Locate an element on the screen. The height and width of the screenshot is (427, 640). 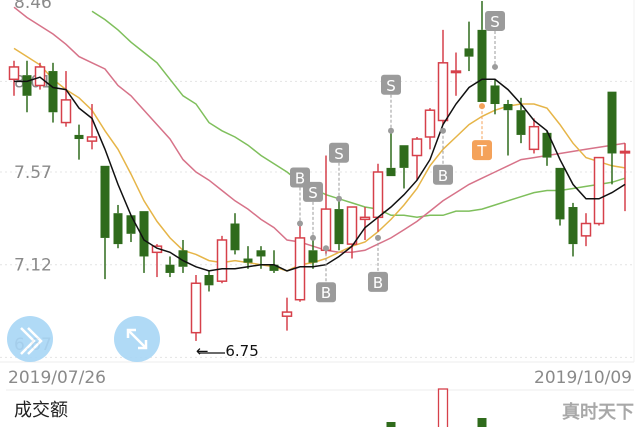
signal-marker-label: T is located at coordinates (481, 151).